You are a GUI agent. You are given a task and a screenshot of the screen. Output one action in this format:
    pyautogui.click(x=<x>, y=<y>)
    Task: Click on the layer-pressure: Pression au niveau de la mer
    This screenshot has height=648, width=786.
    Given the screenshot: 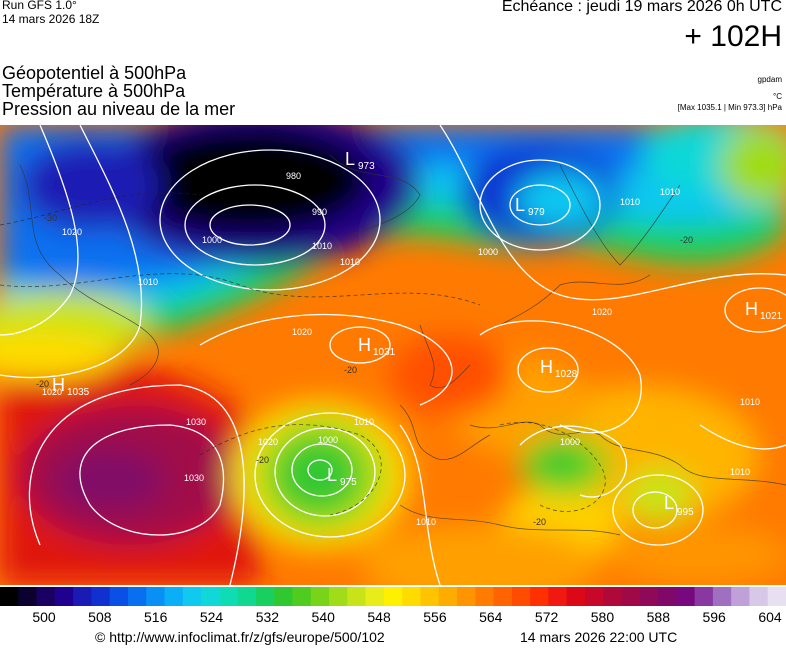 What is the action you would take?
    pyautogui.click(x=119, y=109)
    